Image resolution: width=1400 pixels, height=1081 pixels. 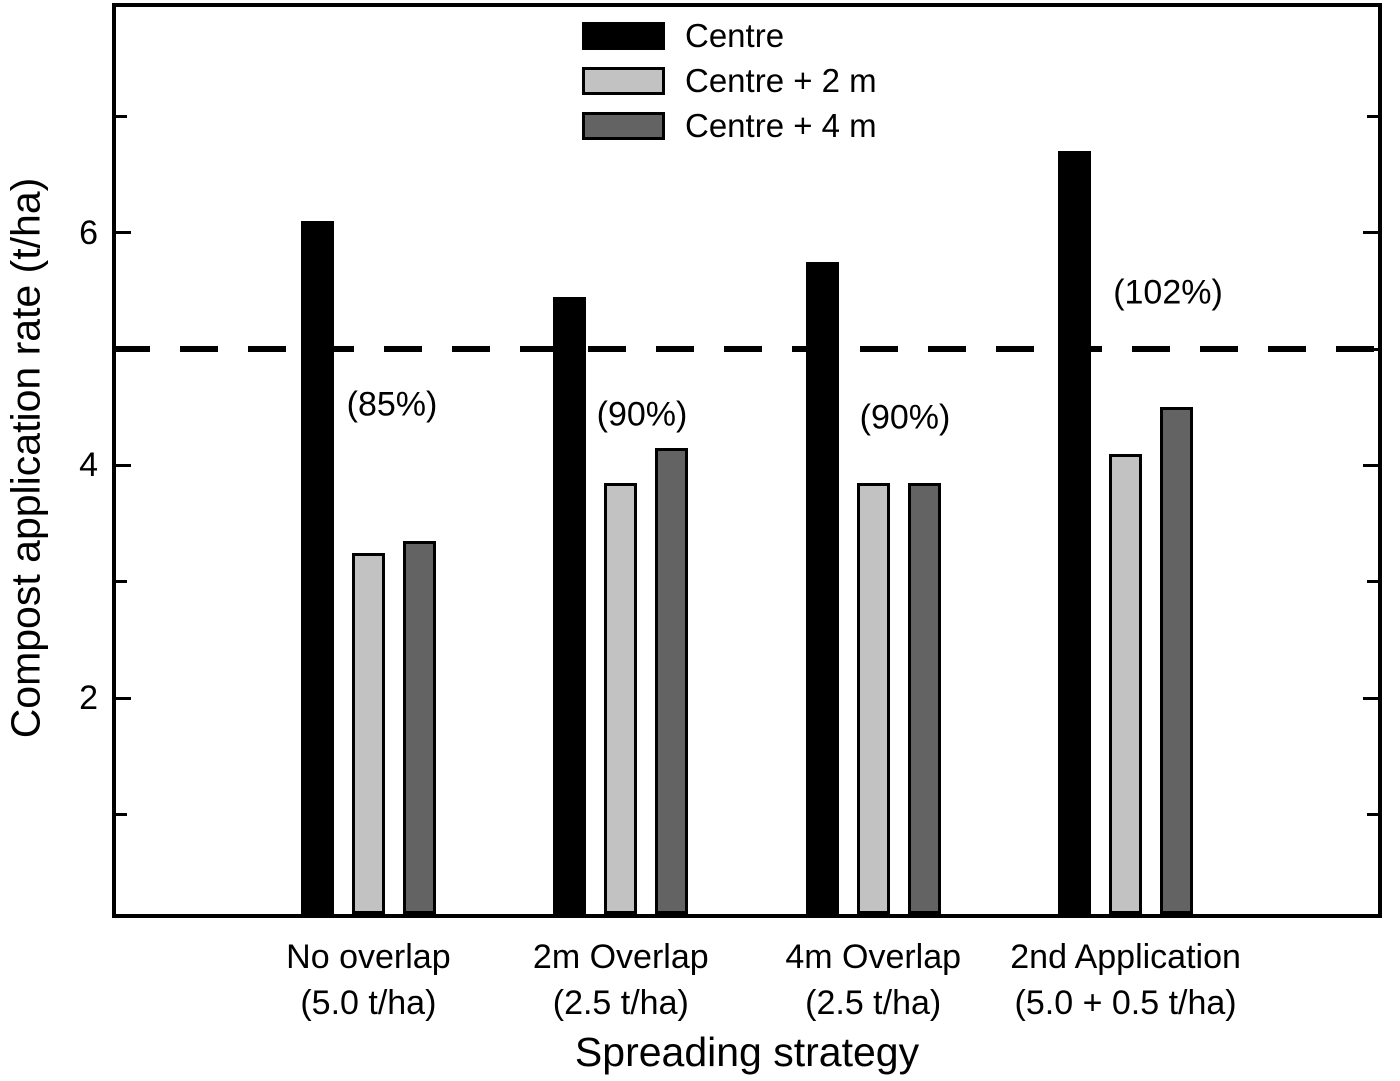 I want to click on annotation-102: (102%), so click(x=1168, y=292).